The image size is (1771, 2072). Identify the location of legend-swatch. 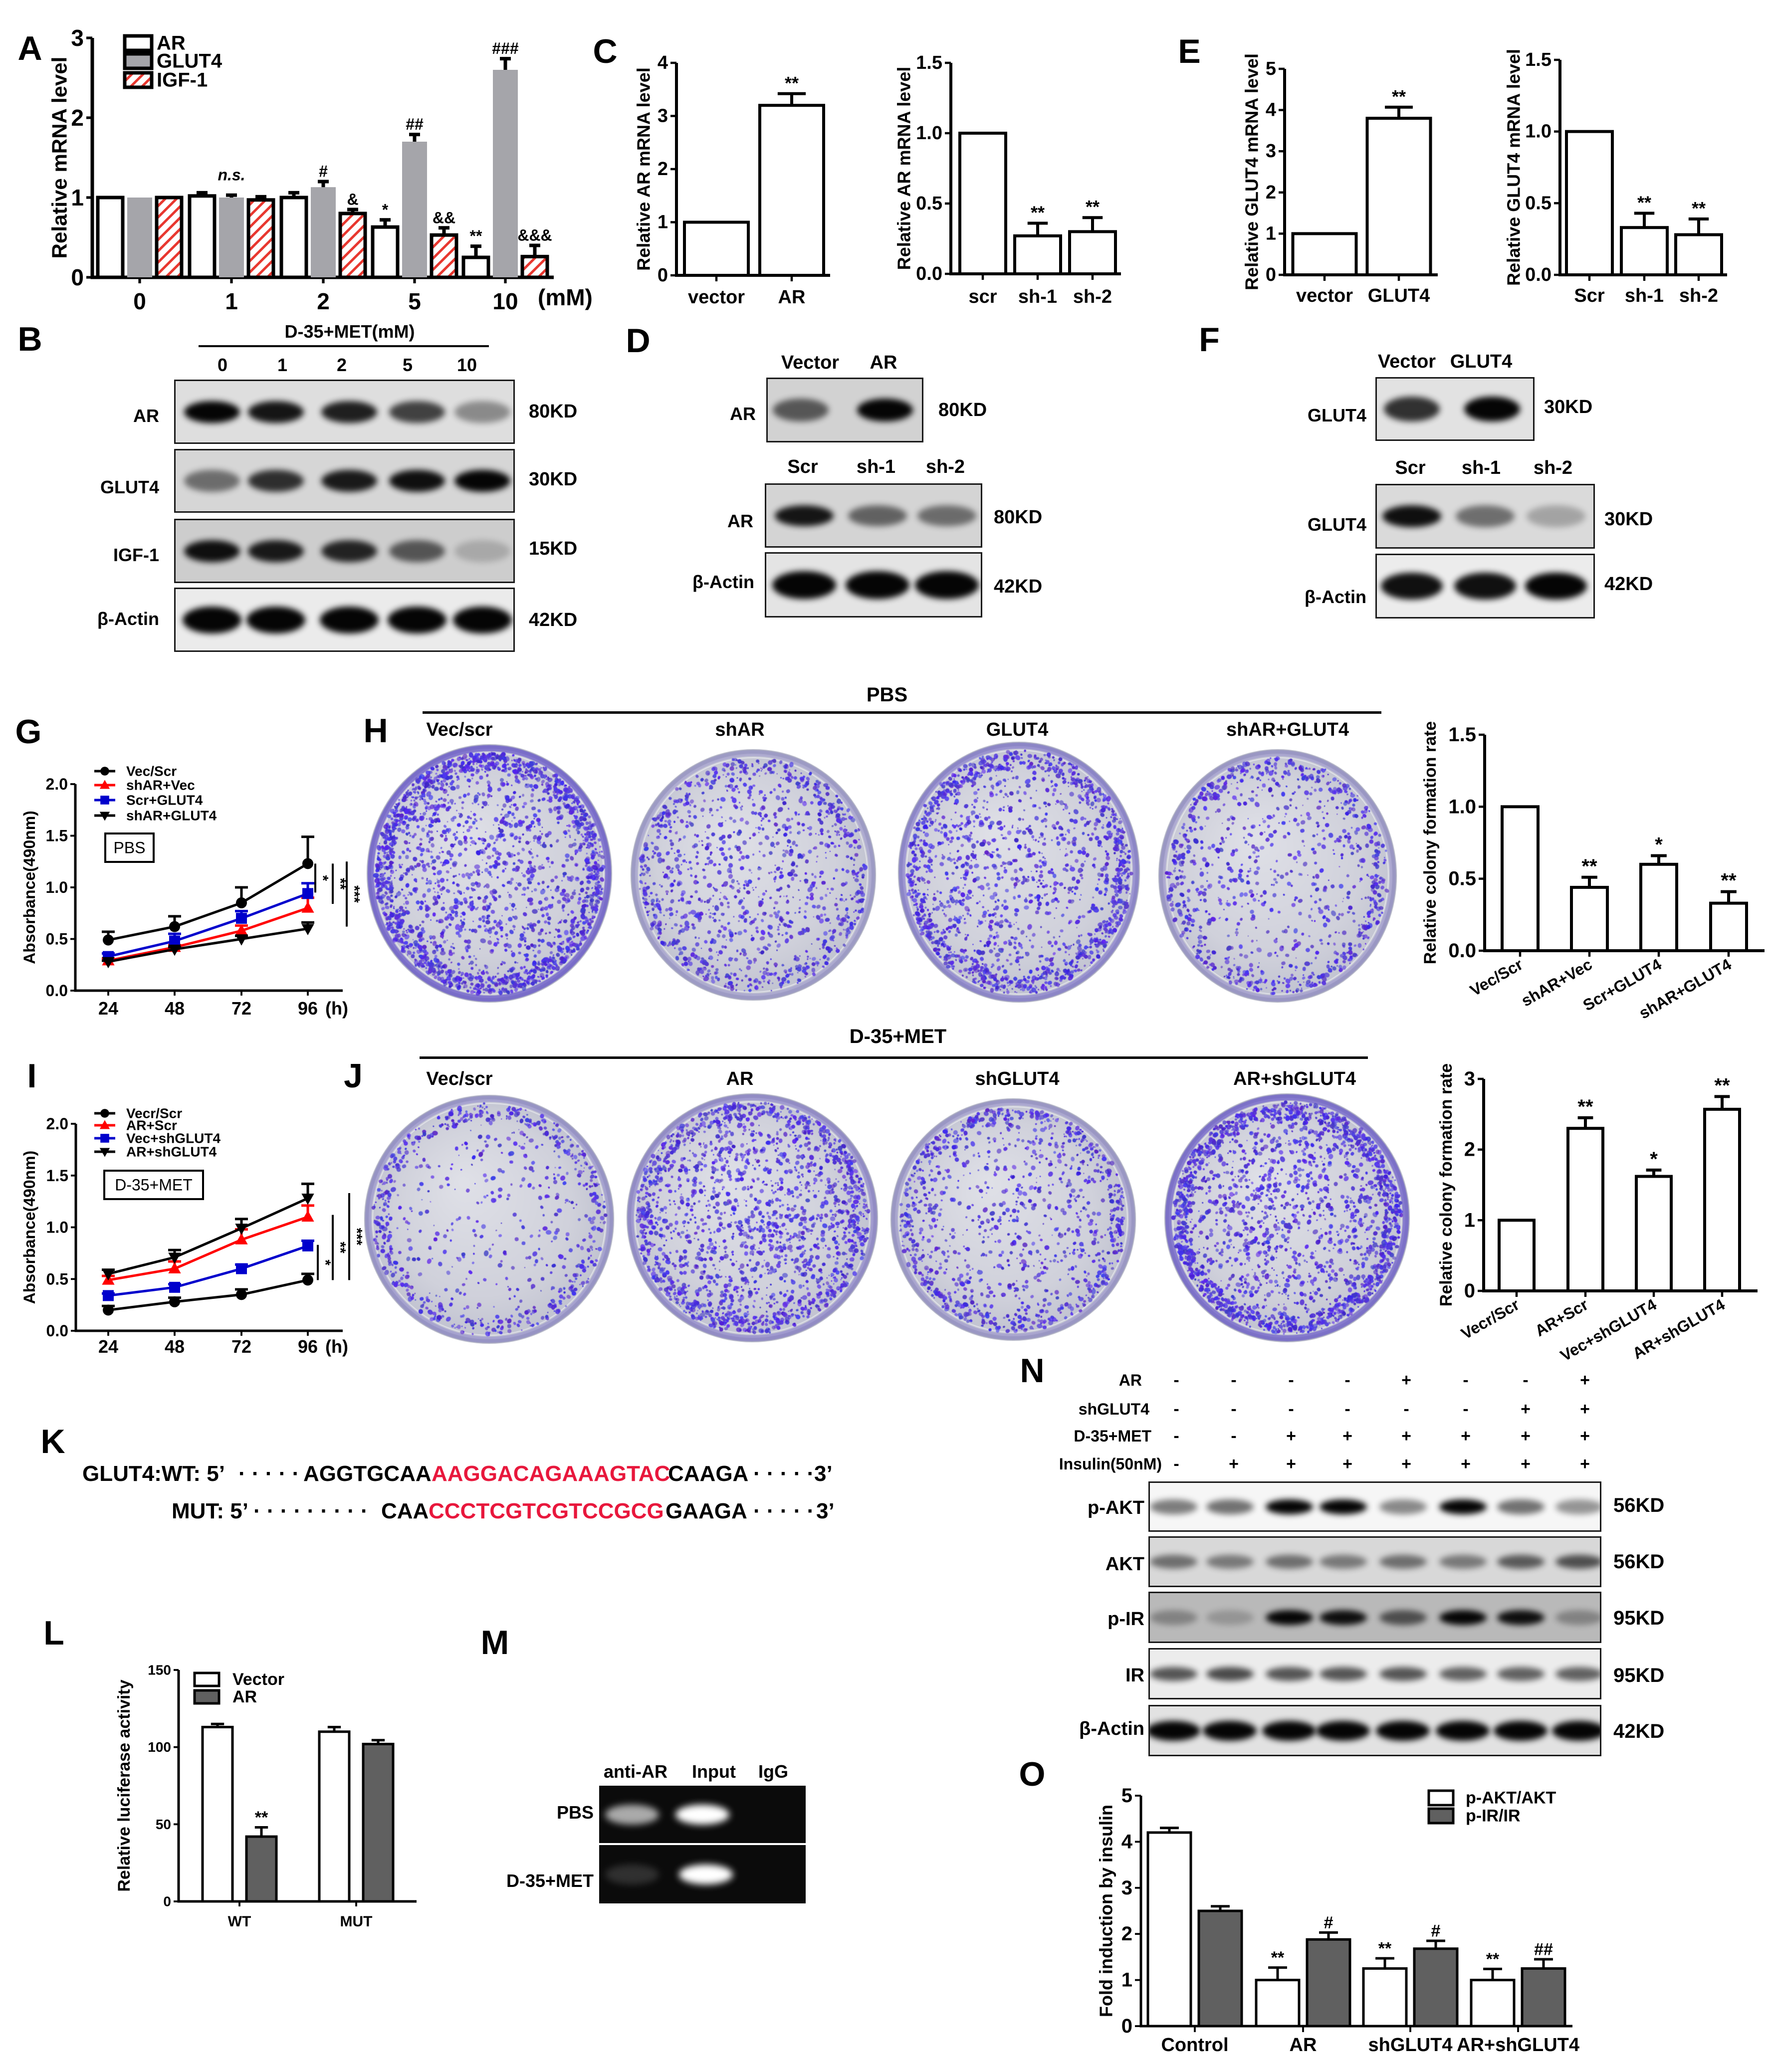
(207, 1679).